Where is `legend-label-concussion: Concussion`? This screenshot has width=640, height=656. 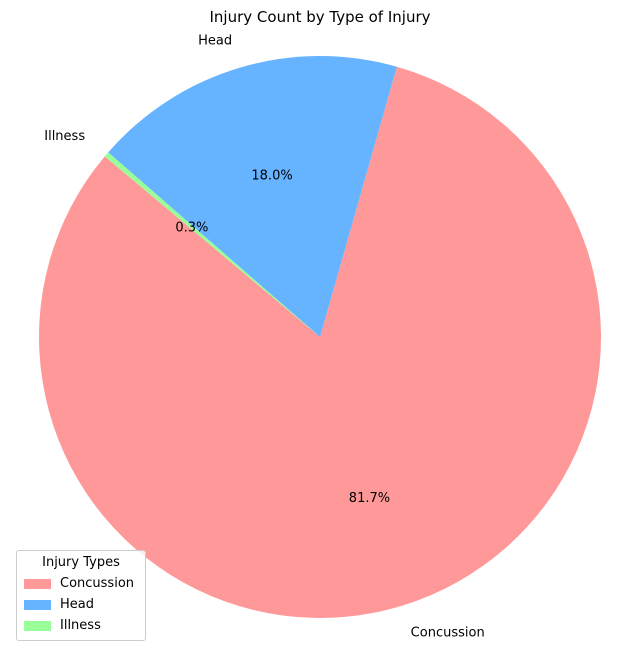
legend-label-concussion: Concussion is located at coordinates (97, 583).